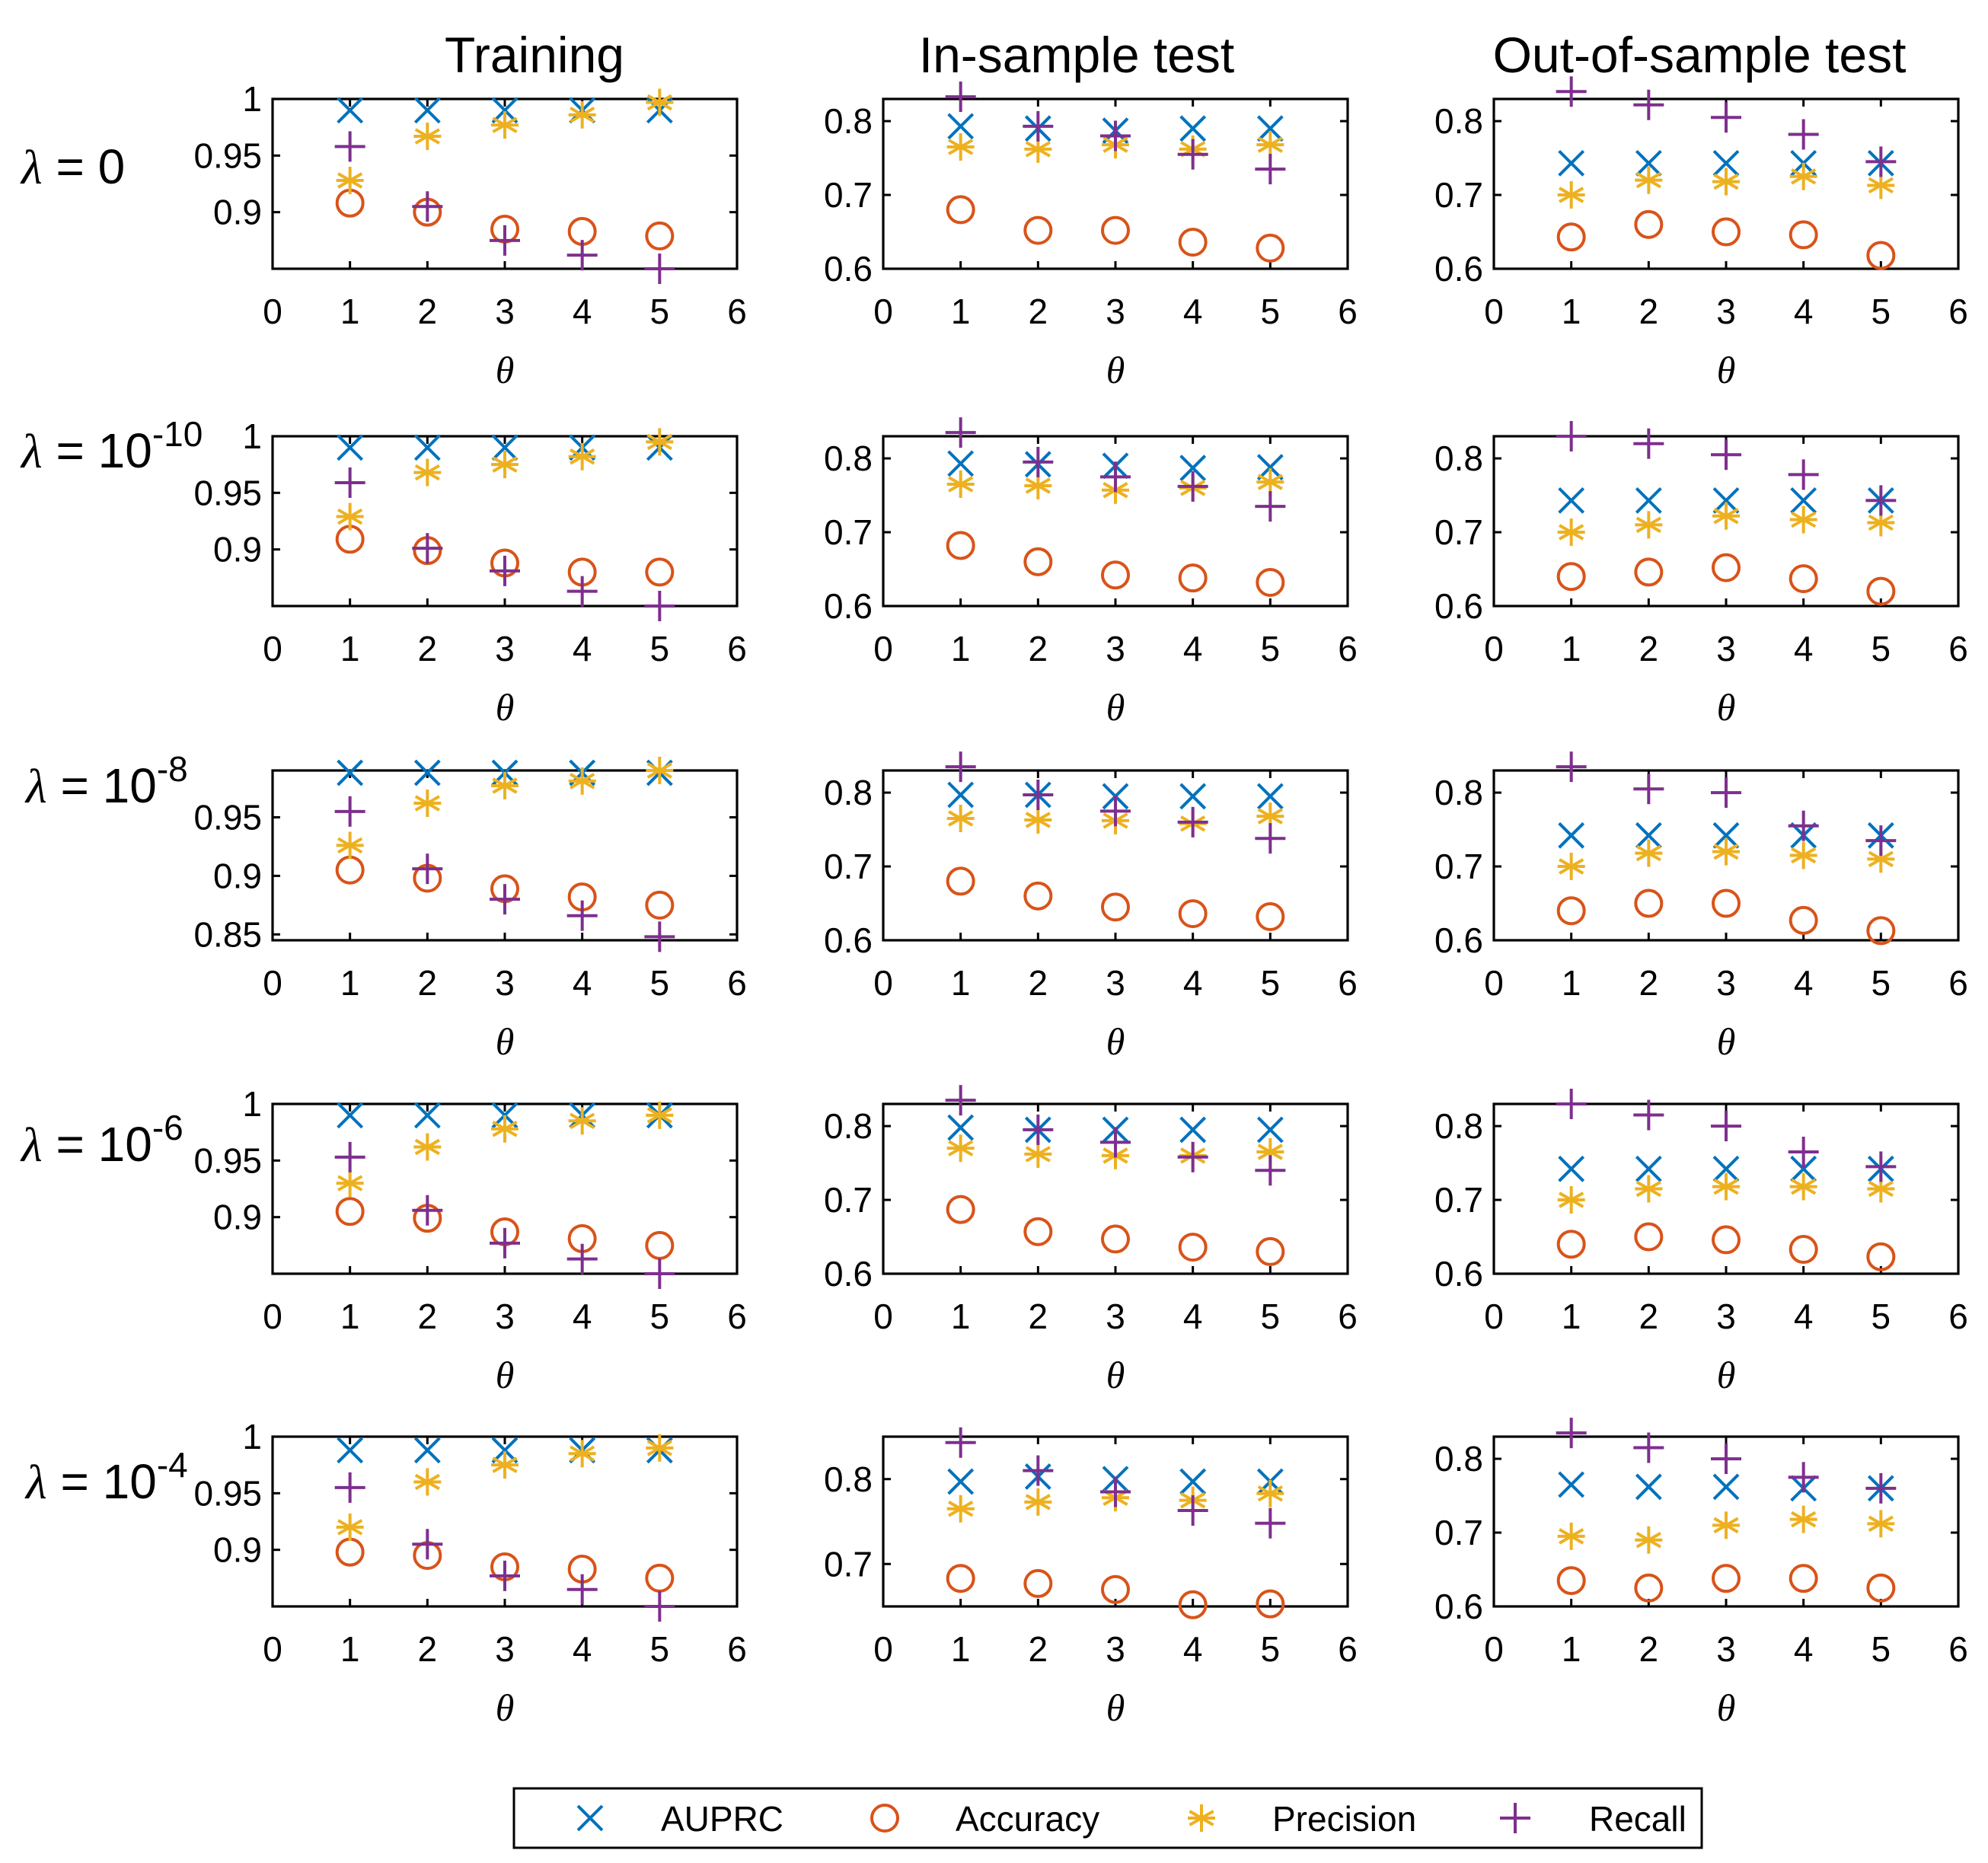  I want to click on row-label-1: λ = 10-10, so click(111, 446).